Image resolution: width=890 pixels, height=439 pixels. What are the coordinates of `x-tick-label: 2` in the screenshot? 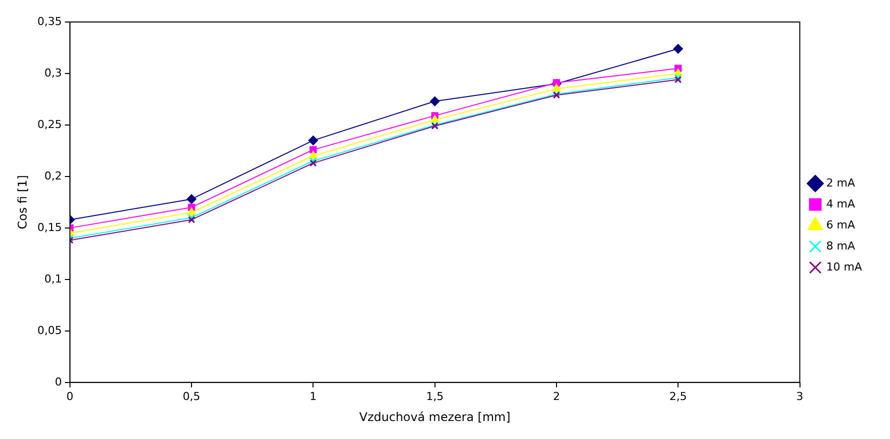 It's located at (556, 396).